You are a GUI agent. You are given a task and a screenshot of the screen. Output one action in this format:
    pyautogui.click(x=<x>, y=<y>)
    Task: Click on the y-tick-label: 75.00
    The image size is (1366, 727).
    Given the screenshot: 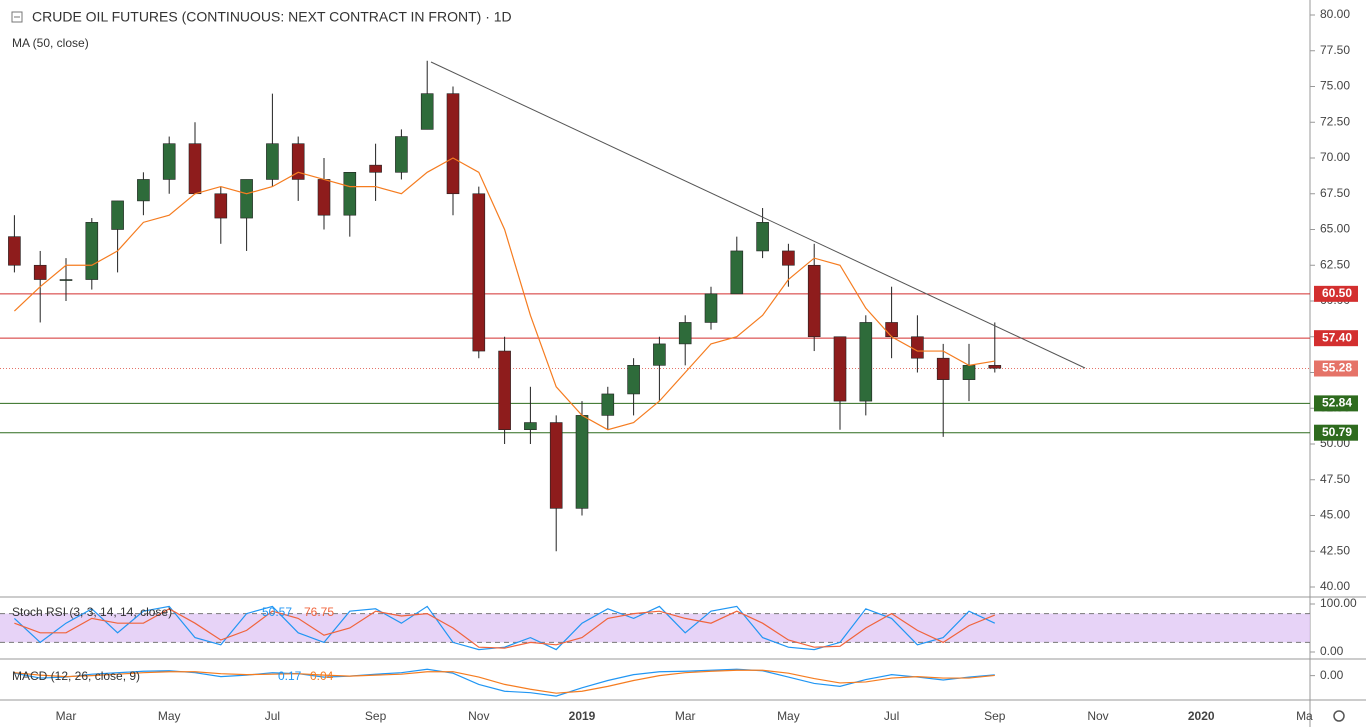 What is the action you would take?
    pyautogui.click(x=1335, y=86)
    